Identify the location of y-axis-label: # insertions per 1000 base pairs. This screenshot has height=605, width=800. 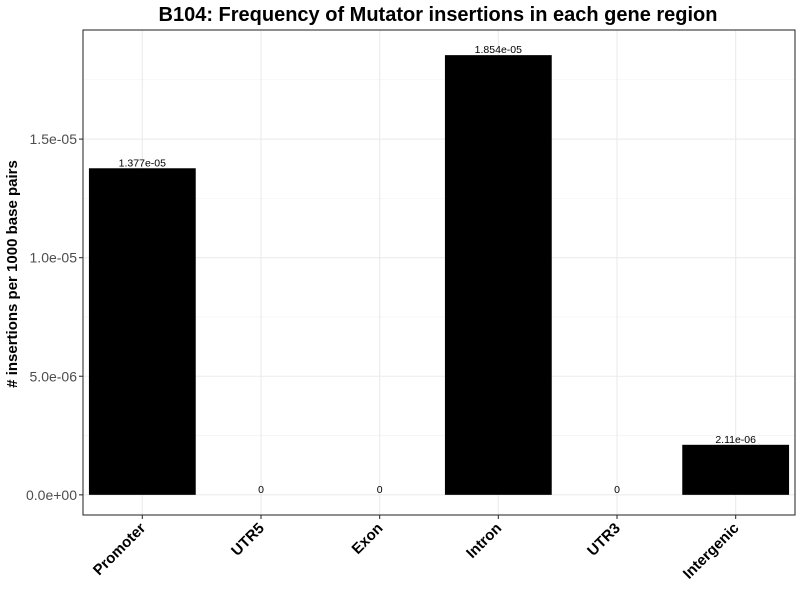
(12, 274).